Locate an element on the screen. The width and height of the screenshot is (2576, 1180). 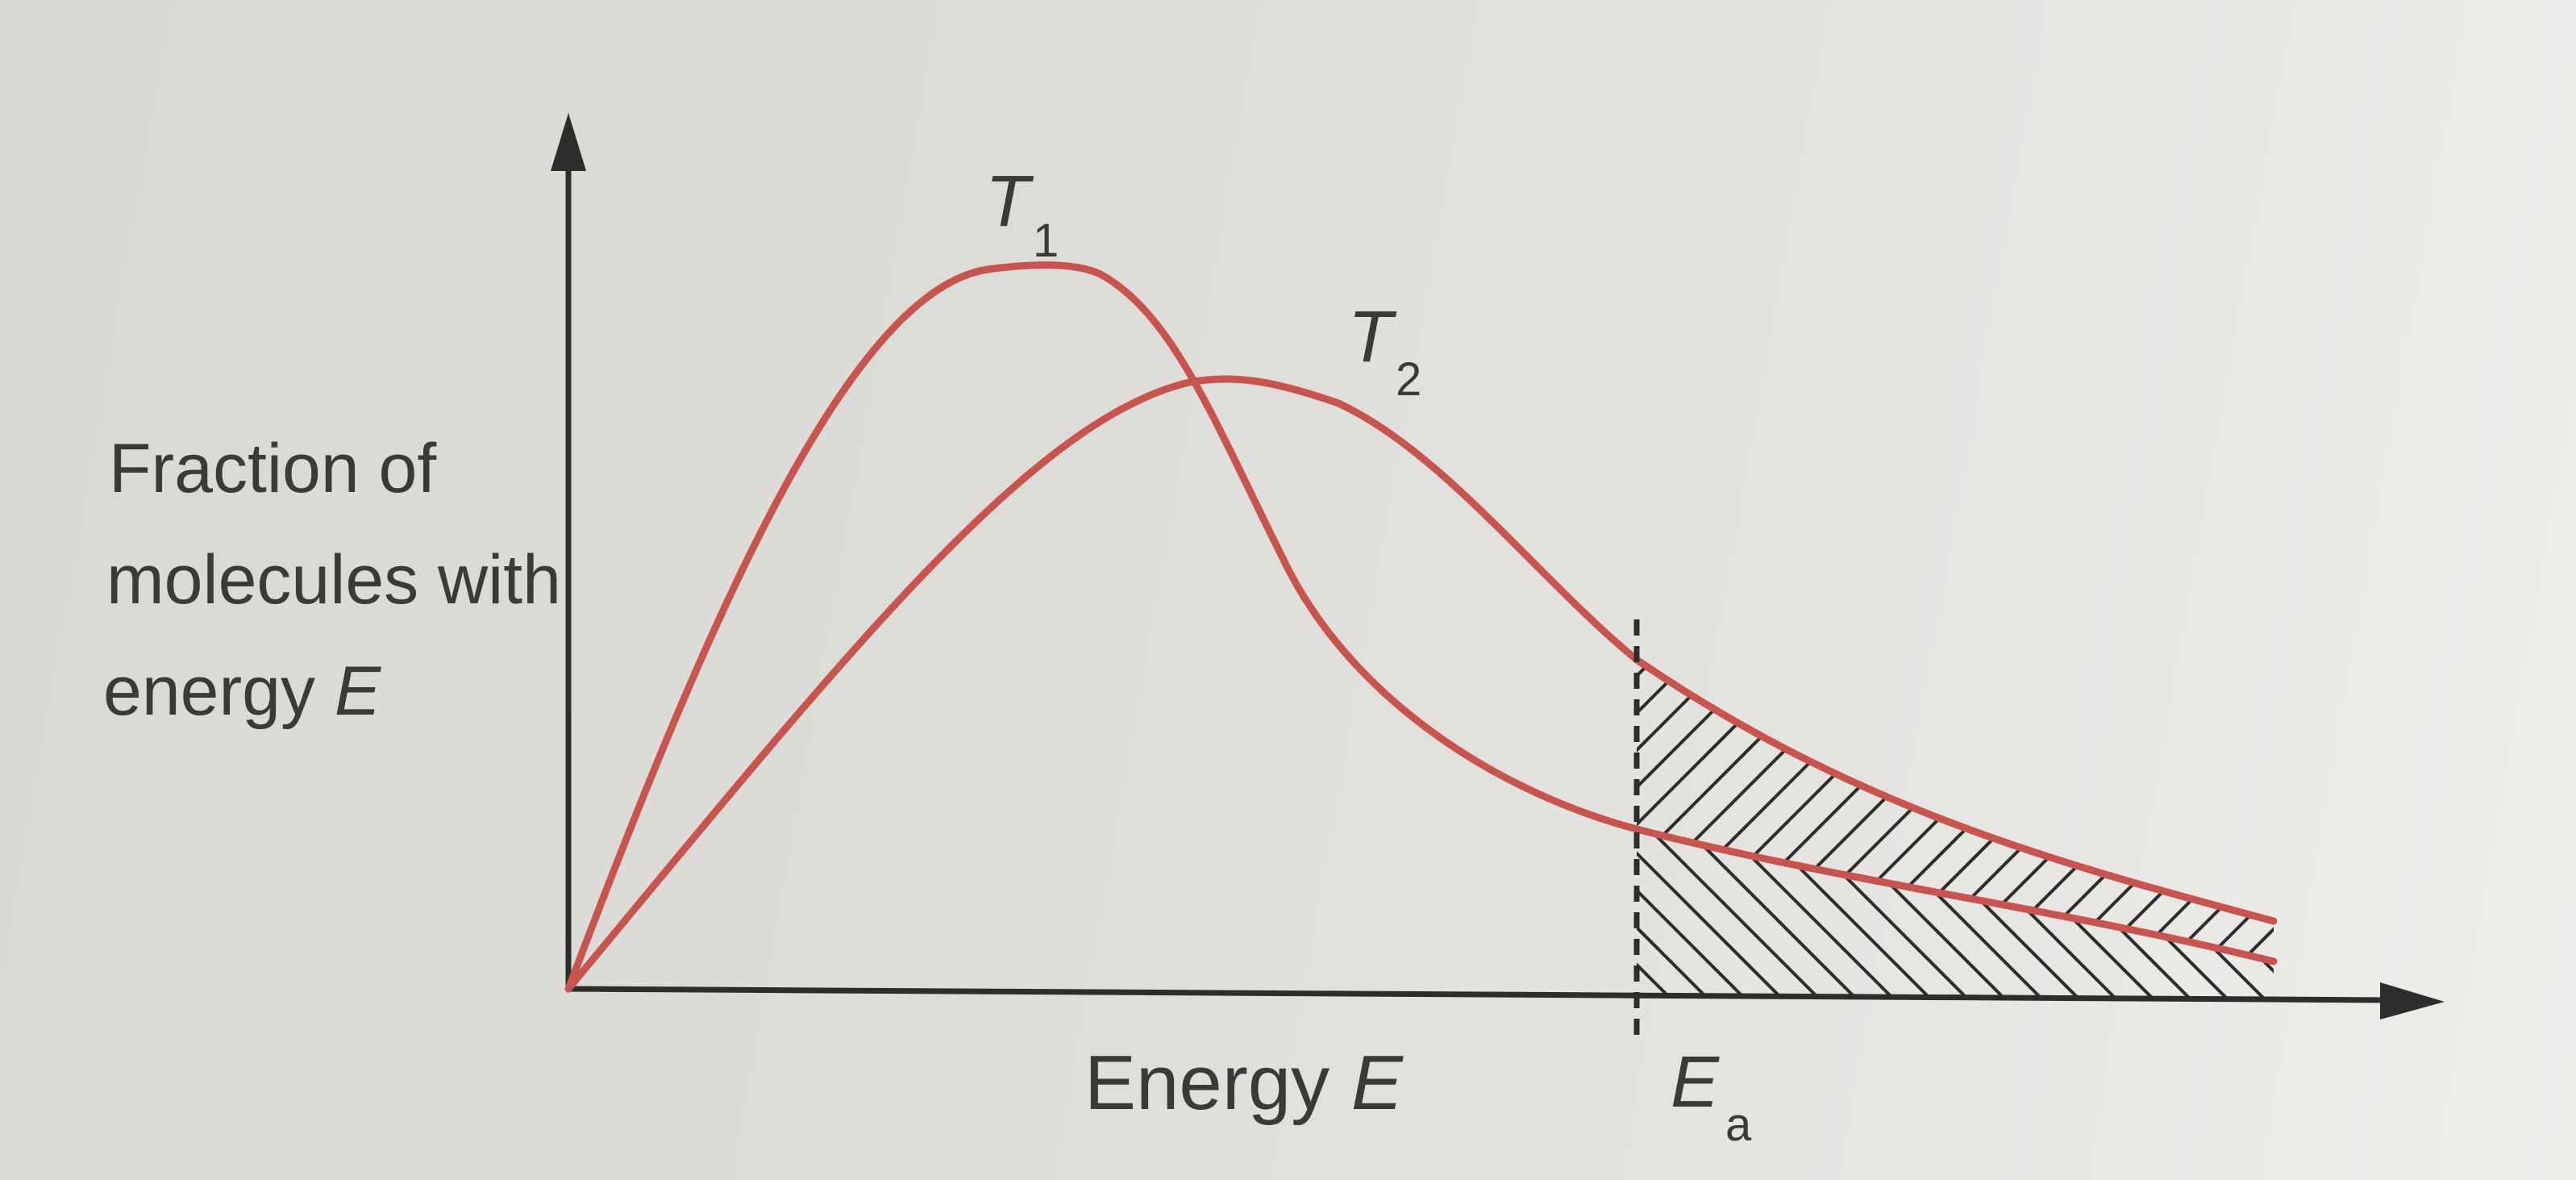
x-axis-label: Energy E is located at coordinates (1244, 1083).